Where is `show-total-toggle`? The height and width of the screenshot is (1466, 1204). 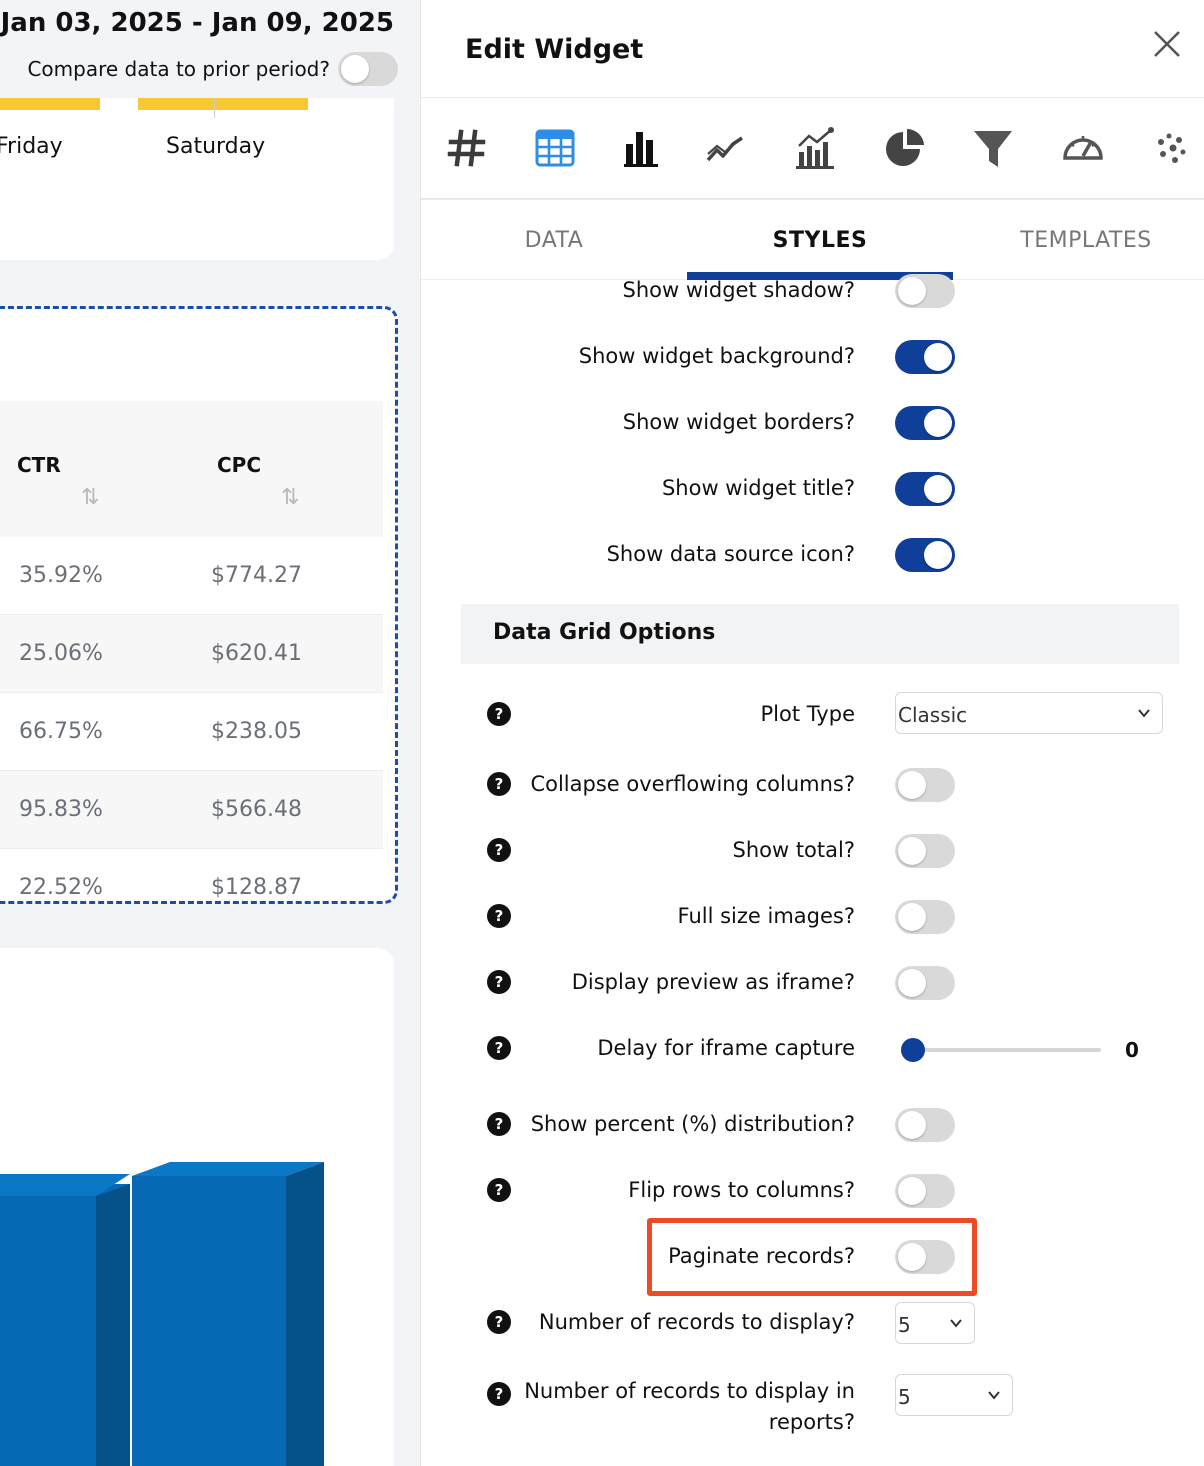 show-total-toggle is located at coordinates (925, 851).